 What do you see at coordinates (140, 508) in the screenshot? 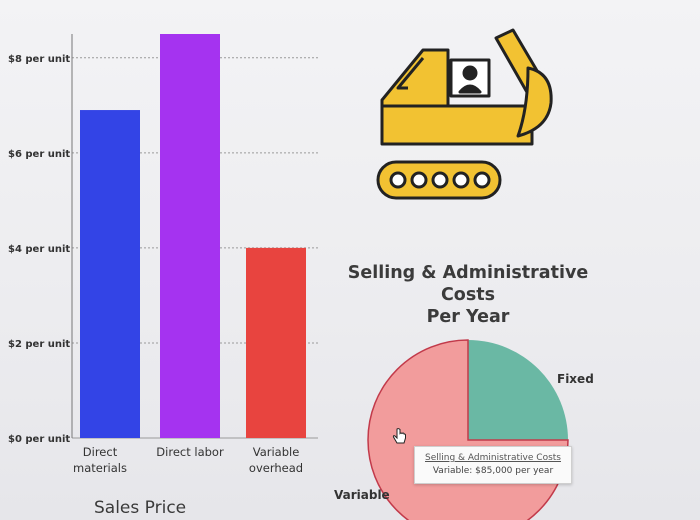
I see `x-axis-title: Sales Price` at bounding box center [140, 508].